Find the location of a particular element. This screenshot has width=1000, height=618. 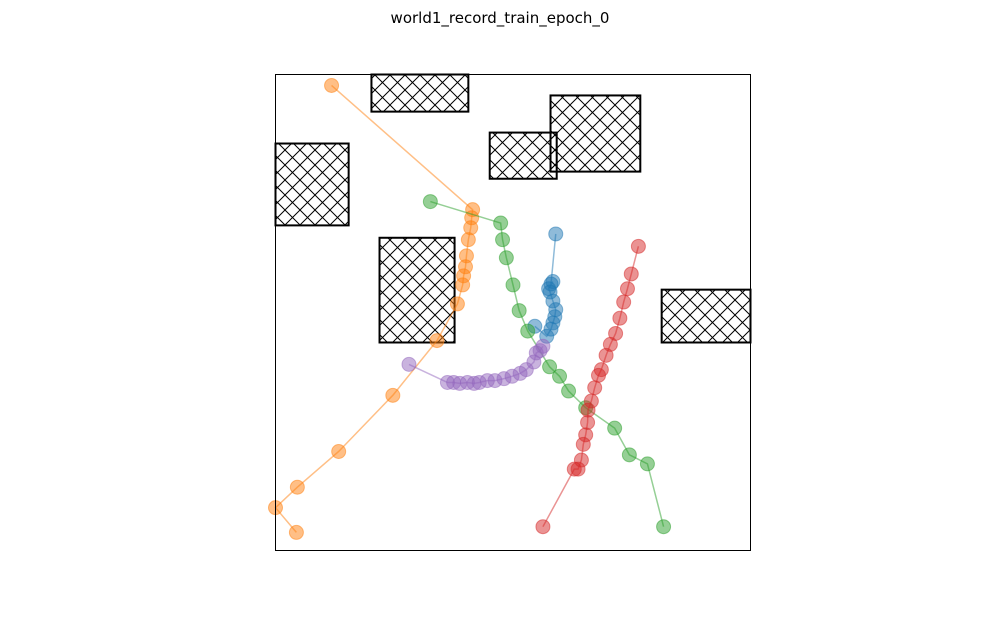

chart-title: world1_record_train_epoch_0 is located at coordinates (500, 18).